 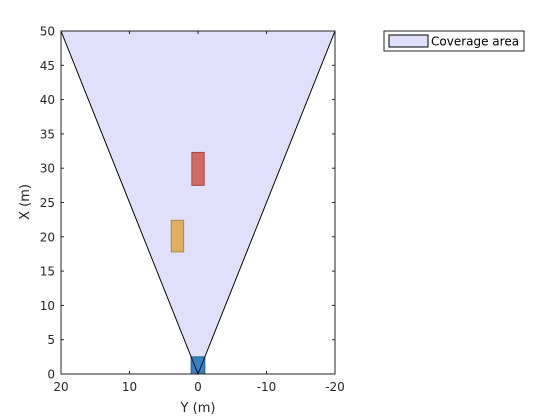 I want to click on y-tick-label: 50, so click(x=47, y=32).